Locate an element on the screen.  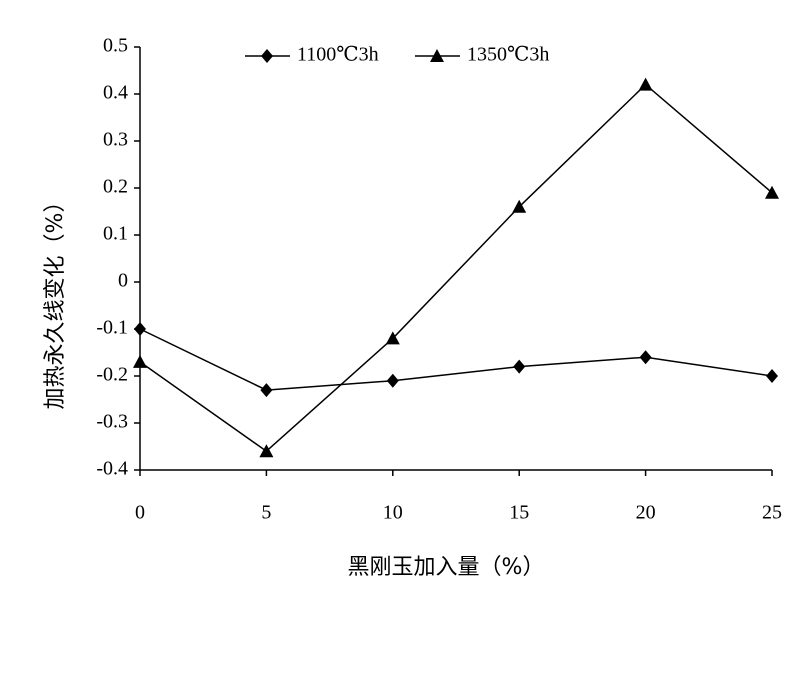
x-tick-label: 20 is located at coordinates (646, 513).